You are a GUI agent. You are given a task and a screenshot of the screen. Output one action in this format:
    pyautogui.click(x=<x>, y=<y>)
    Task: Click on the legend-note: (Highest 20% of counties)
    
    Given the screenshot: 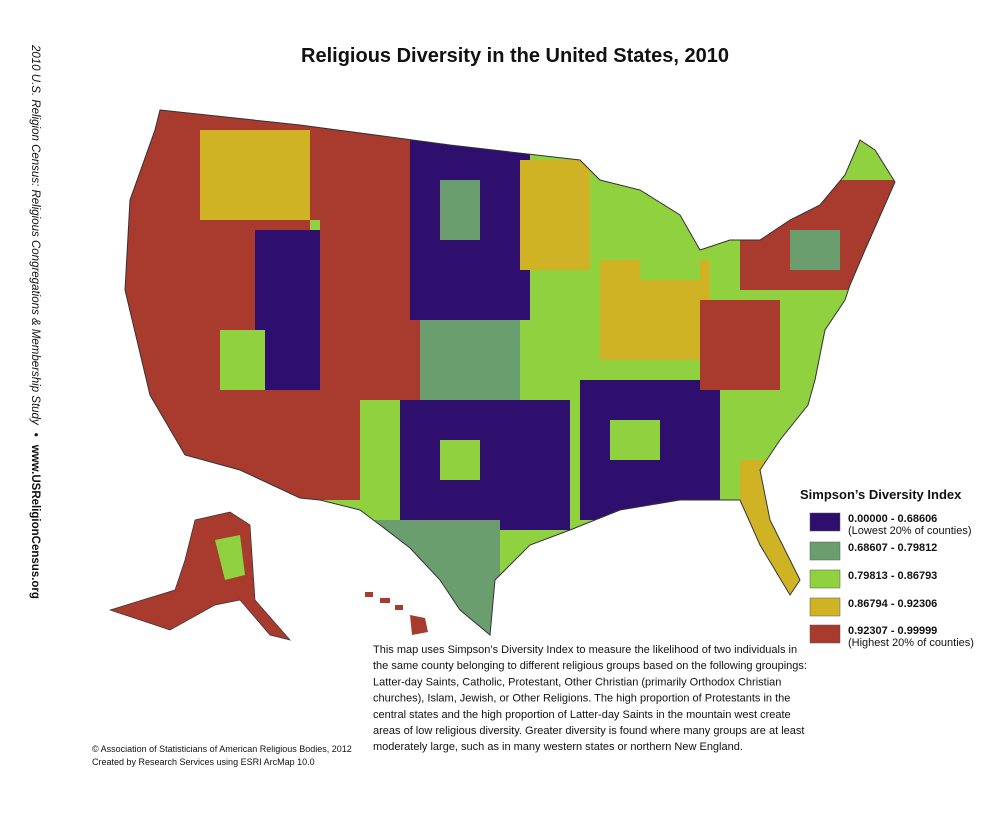 What is the action you would take?
    pyautogui.click(x=911, y=643)
    